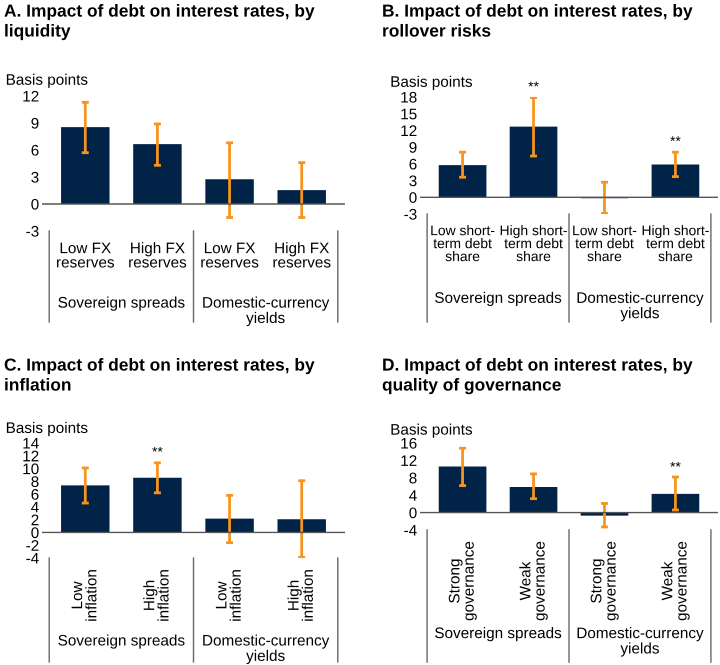 The height and width of the screenshot is (665, 720). What do you see at coordinates (538, 20) in the screenshot?
I see `chart-title: B. Impact of debt on interest rates, by rollover risks` at bounding box center [538, 20].